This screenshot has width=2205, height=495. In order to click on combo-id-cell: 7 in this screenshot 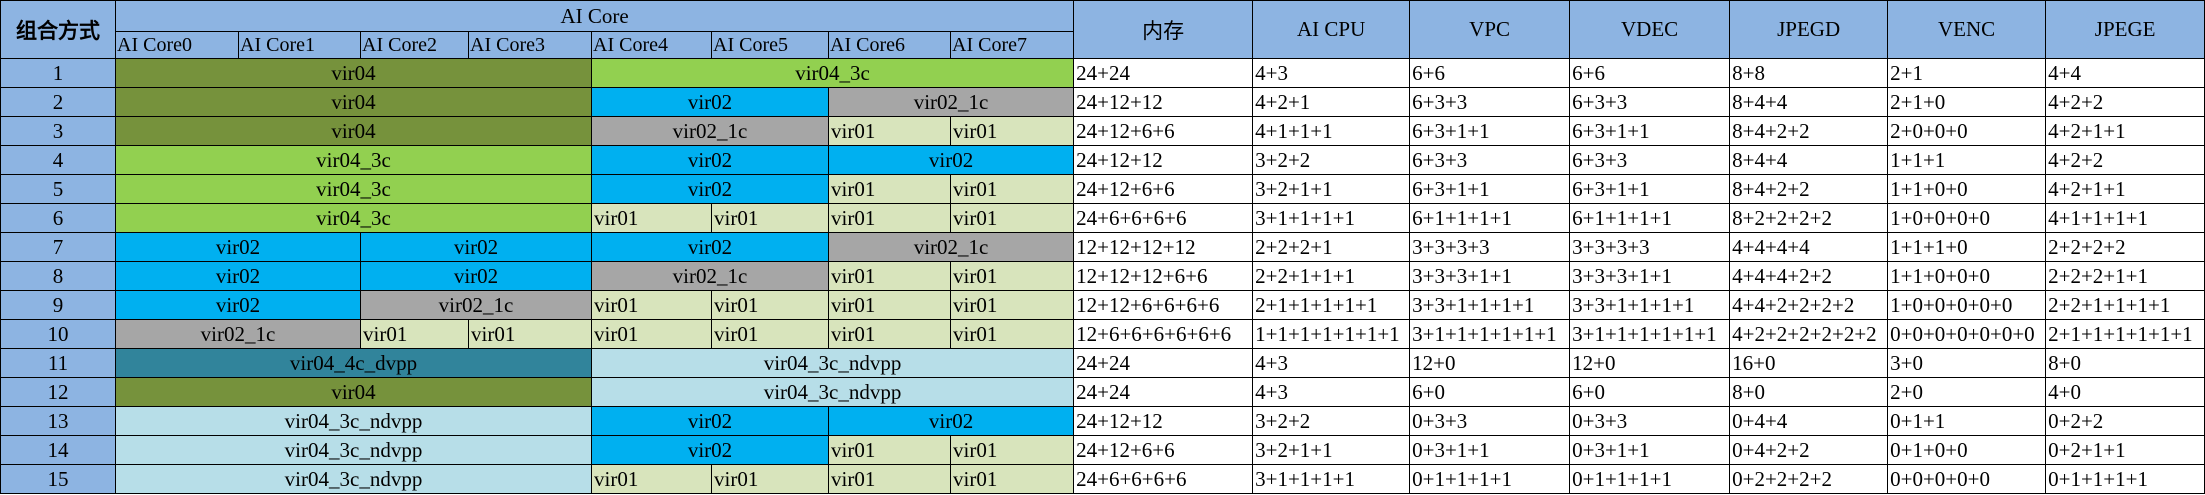, I will do `click(58, 247)`.